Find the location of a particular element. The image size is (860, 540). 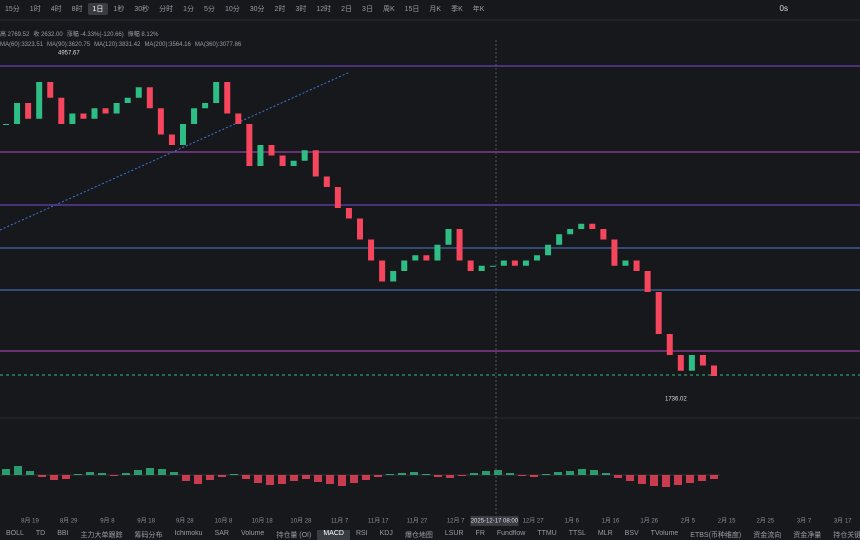

indicator-tab: 爆仓地图 is located at coordinates (418, 535).